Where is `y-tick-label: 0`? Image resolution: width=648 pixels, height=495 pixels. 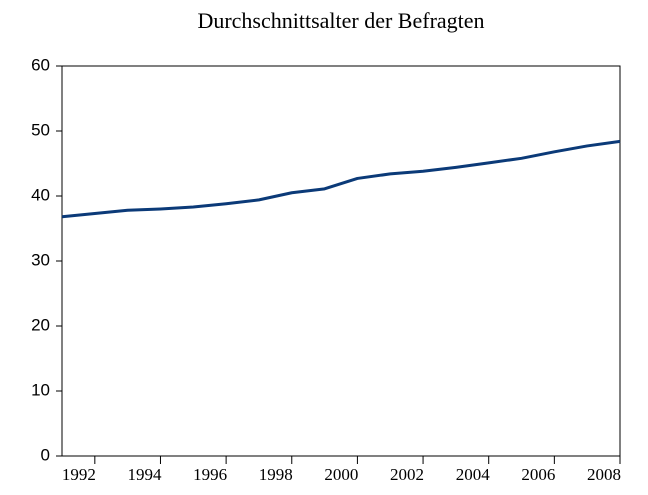 y-tick-label: 0 is located at coordinates (45, 454).